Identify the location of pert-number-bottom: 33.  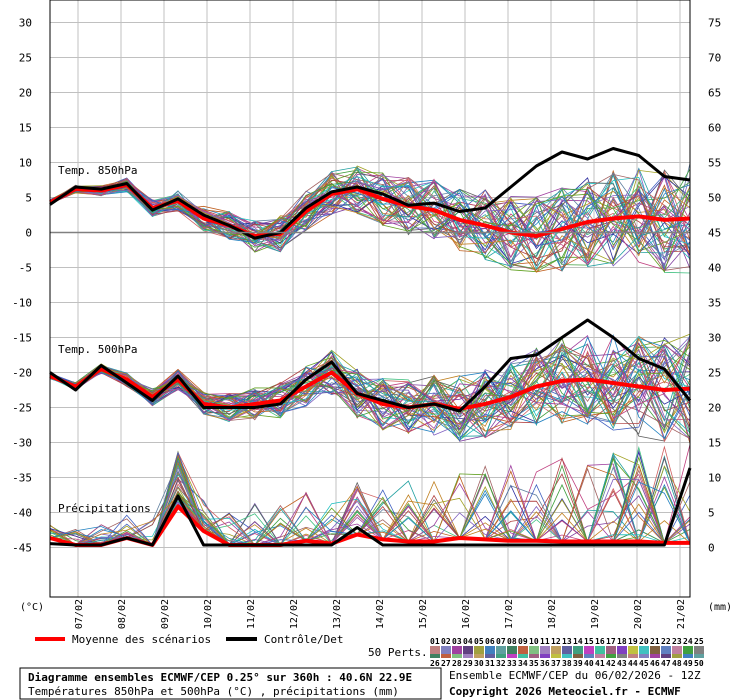
(512, 663).